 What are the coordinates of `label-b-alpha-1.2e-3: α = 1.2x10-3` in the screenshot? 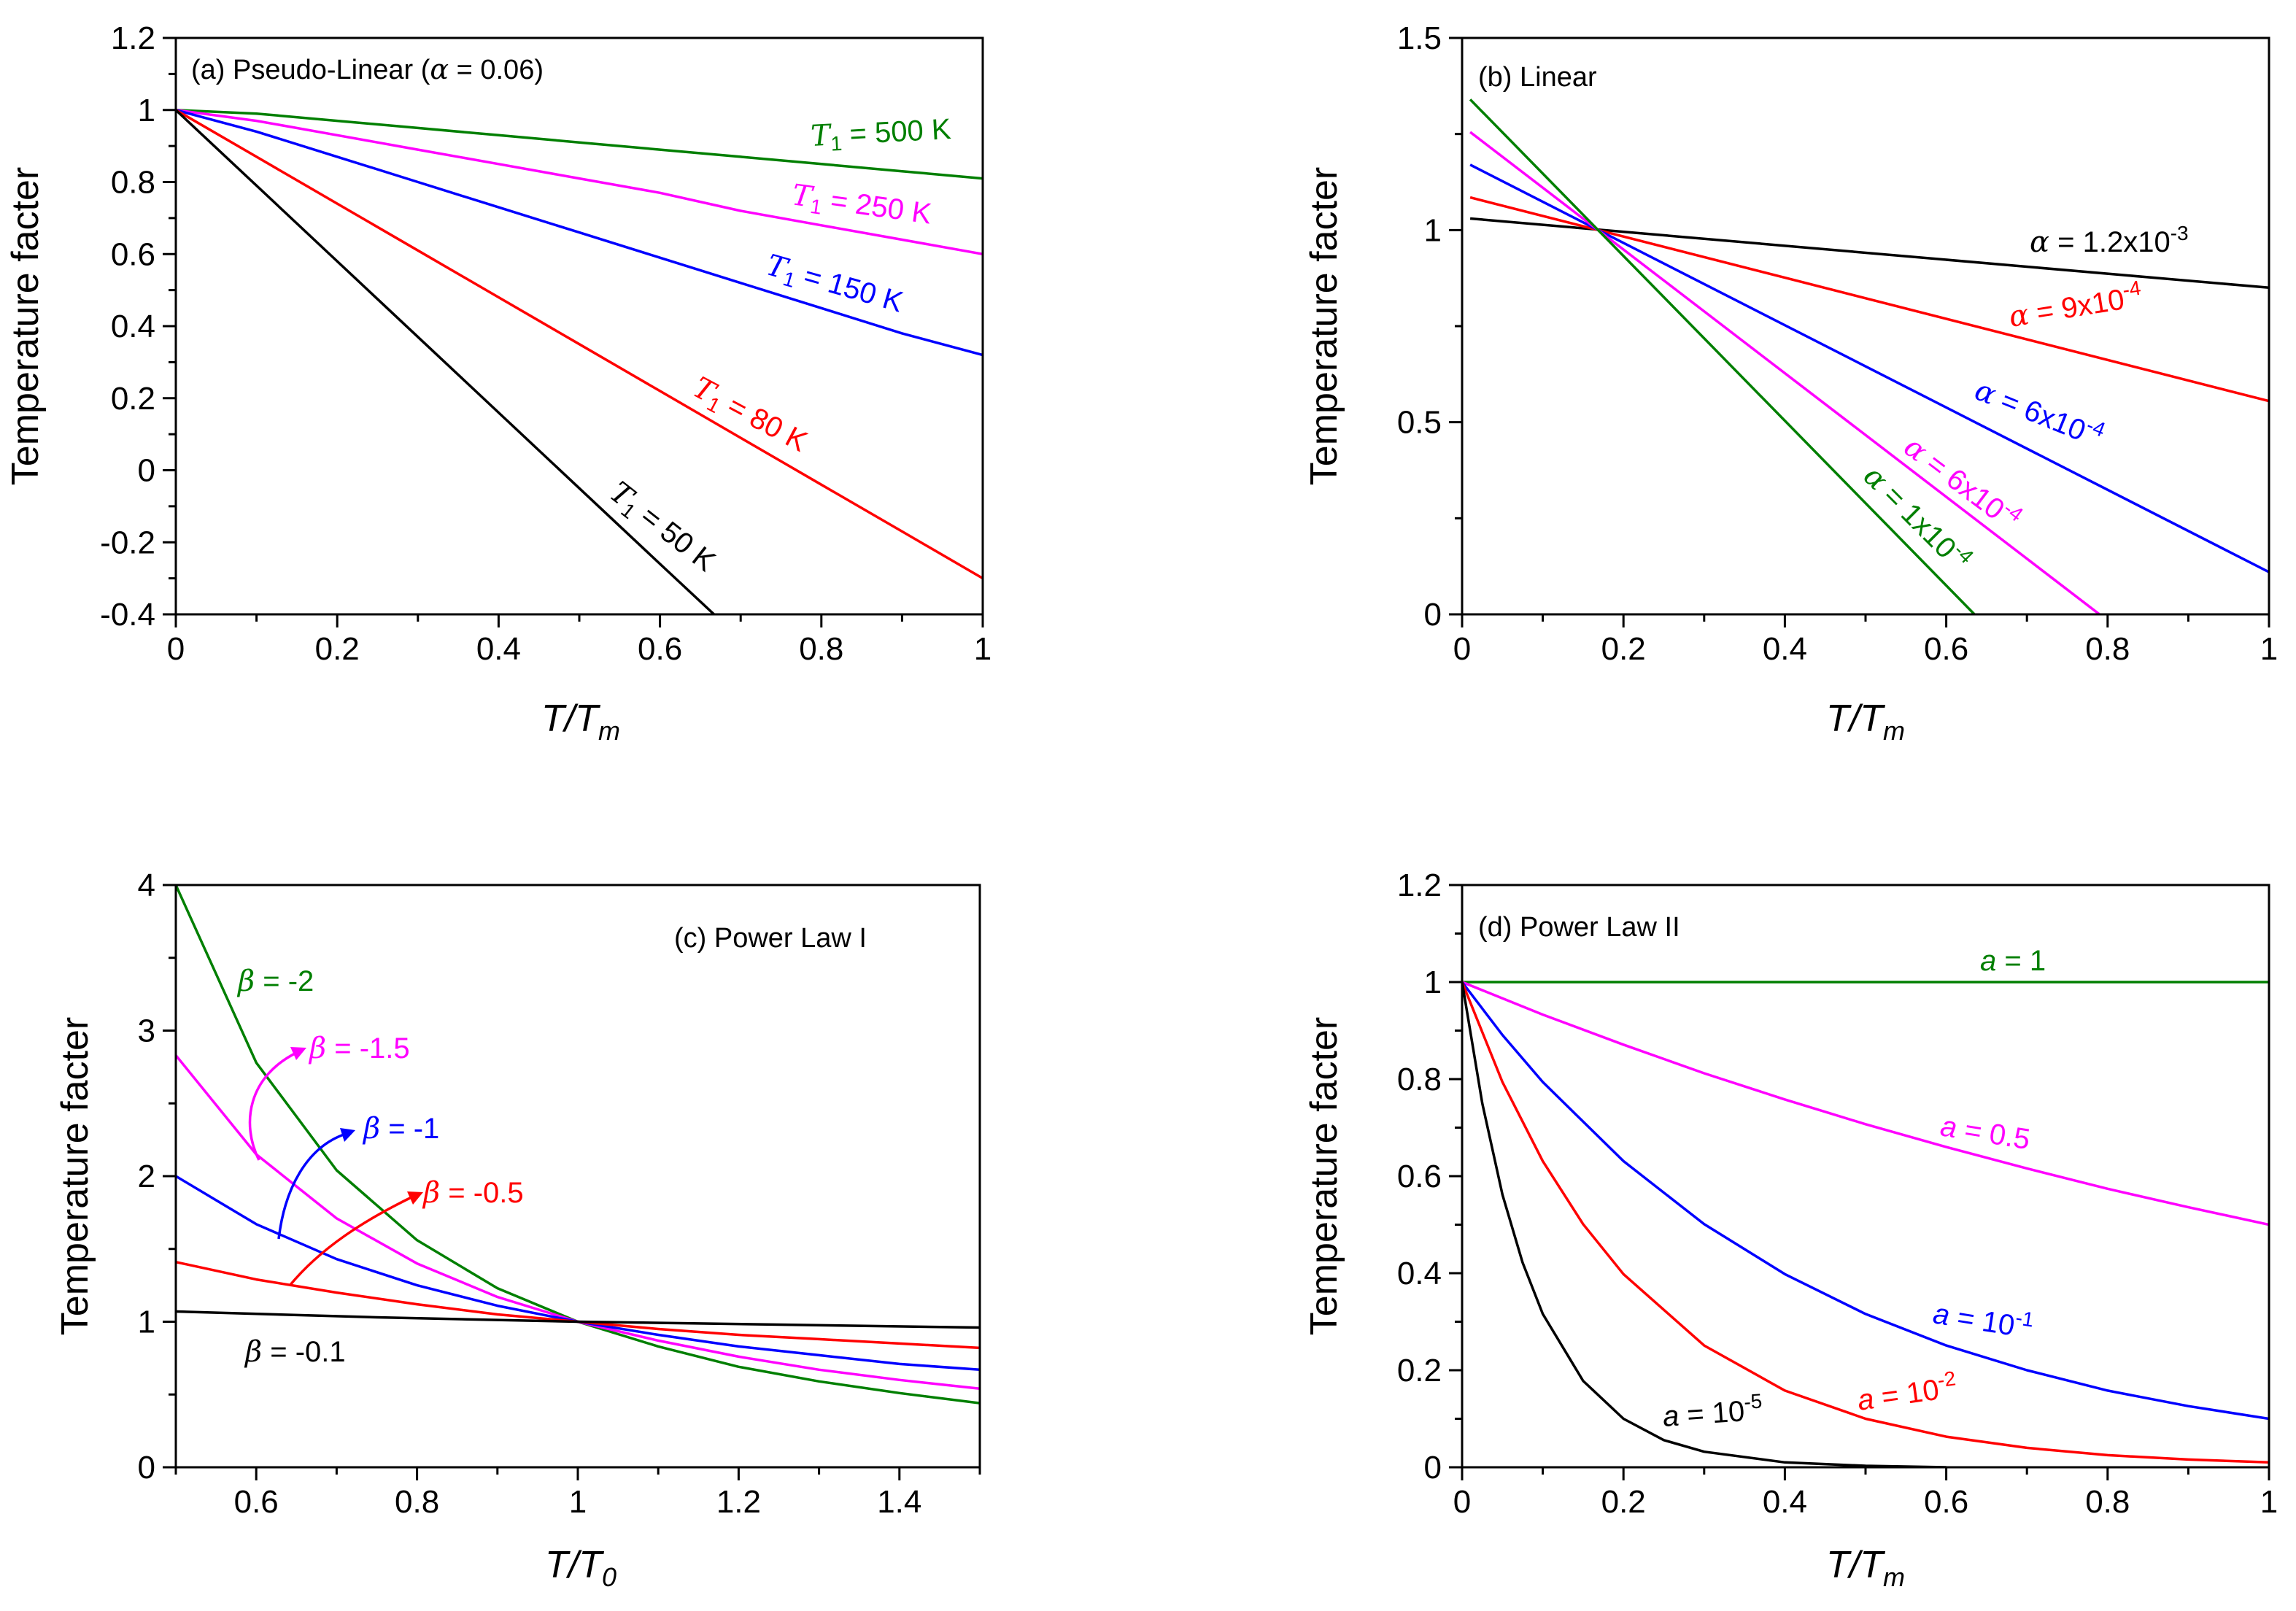 It's located at (2109, 241).